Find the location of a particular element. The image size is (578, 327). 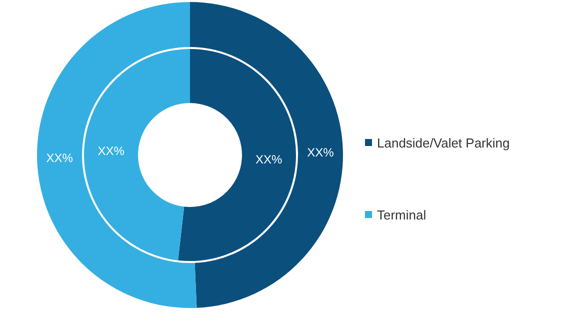

legend-label: Landside/Valet Parking is located at coordinates (443, 143).